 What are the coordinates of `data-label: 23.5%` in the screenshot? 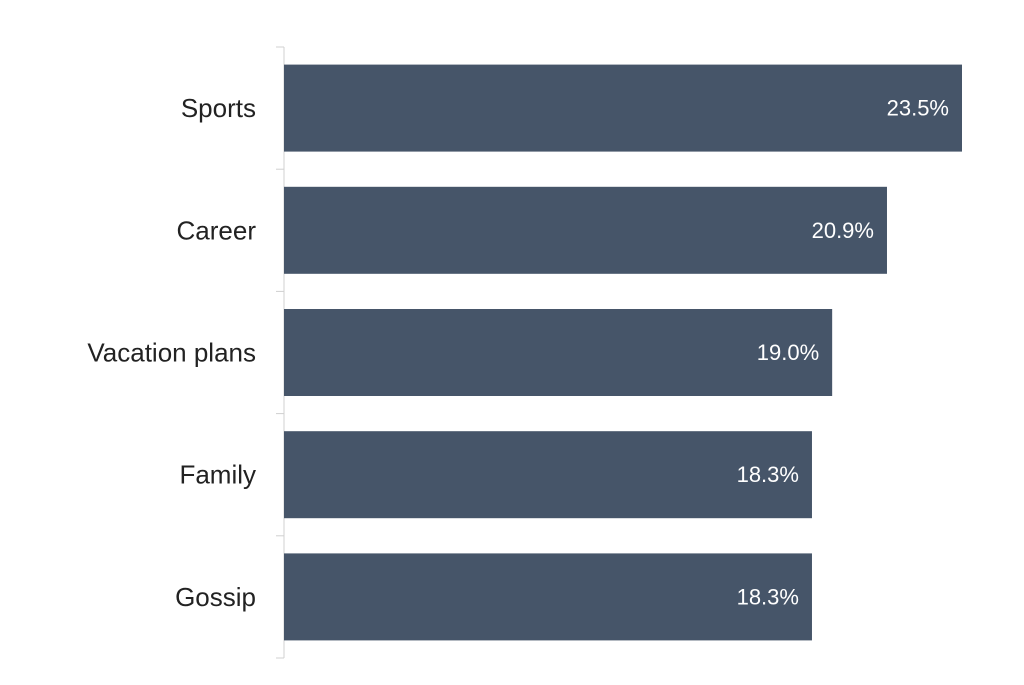 It's located at (918, 108).